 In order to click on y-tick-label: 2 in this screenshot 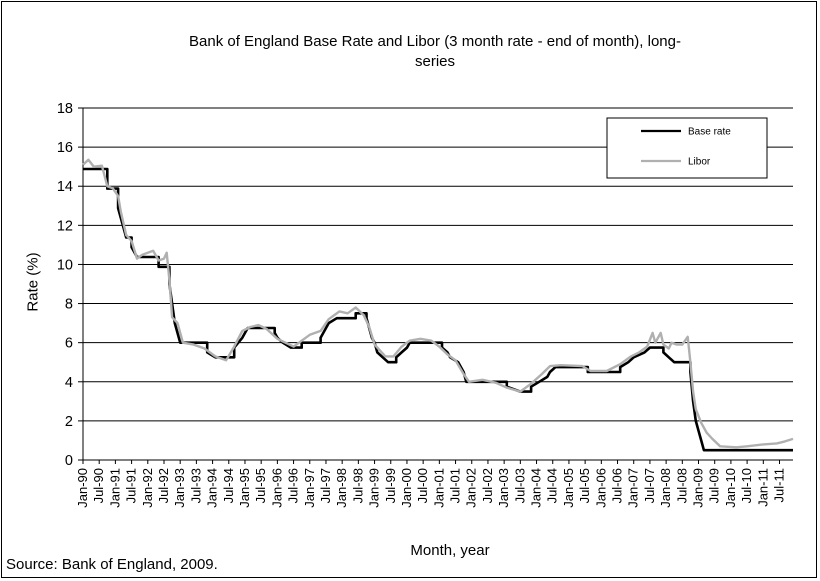, I will do `click(69, 422)`.